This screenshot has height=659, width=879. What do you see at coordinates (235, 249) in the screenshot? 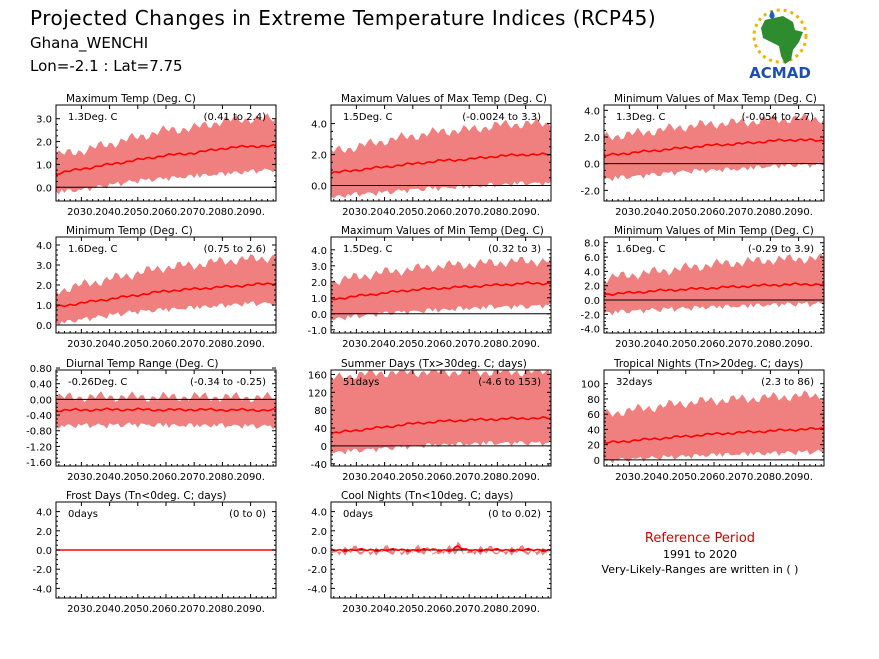
I see `likely-range-label: (0.75 to 2.6)` at bounding box center [235, 249].